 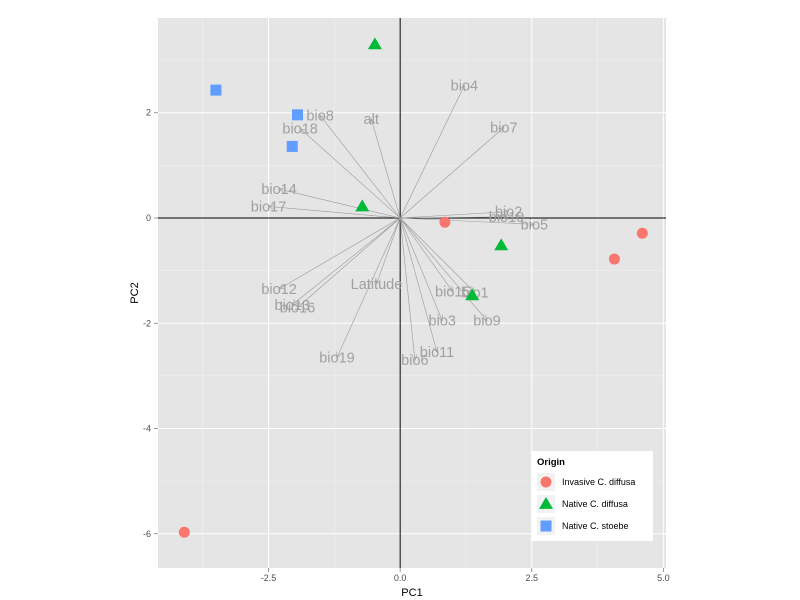 I want to click on vector-bio16, so click(x=349, y=262).